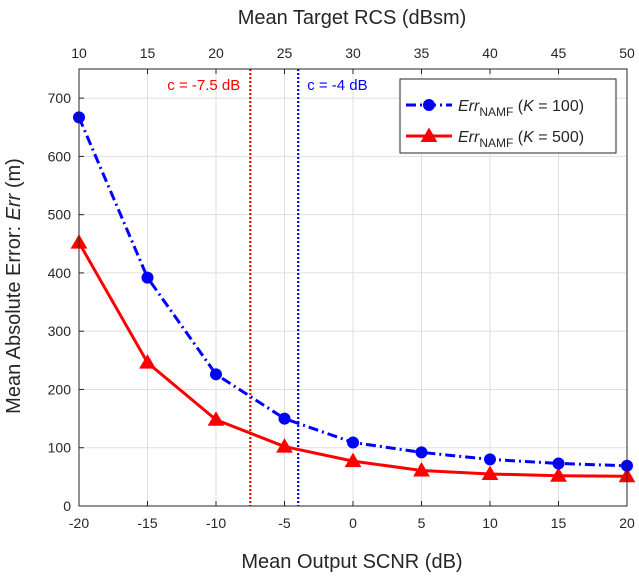 The width and height of the screenshot is (639, 577). Describe the element at coordinates (351, 562) in the screenshot. I see `x-axis-title: Mean Output SCNR (dB)` at that location.